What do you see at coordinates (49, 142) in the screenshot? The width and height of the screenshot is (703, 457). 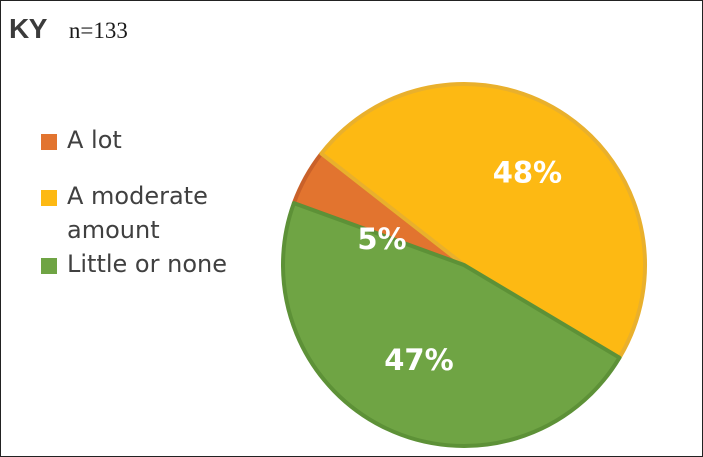 I see `legend-swatch-a-lot` at bounding box center [49, 142].